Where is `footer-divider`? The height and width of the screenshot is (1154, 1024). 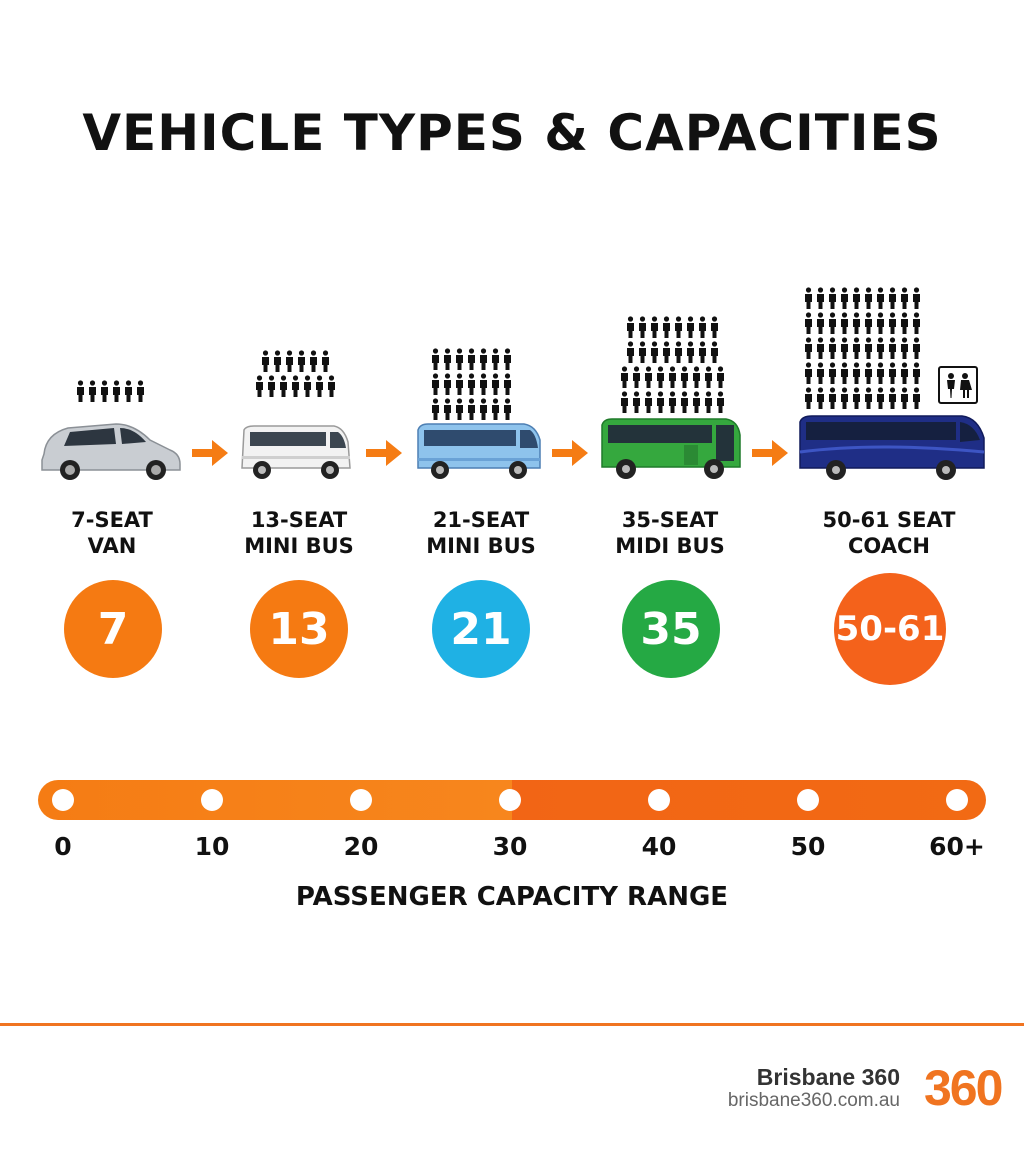
footer-divider is located at coordinates (512, 1024).